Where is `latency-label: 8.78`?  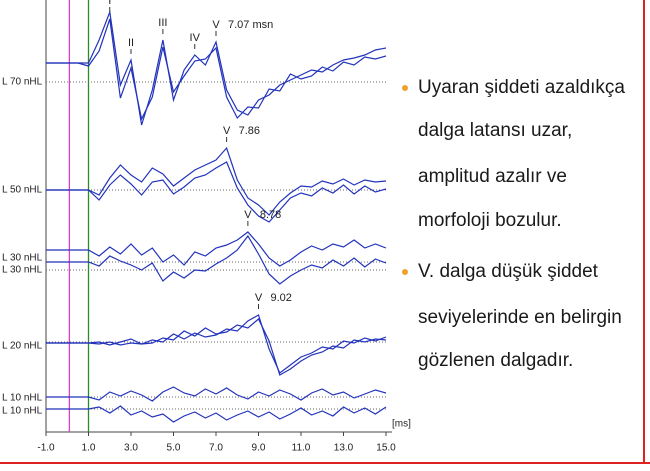 latency-label: 8.78 is located at coordinates (270, 215).